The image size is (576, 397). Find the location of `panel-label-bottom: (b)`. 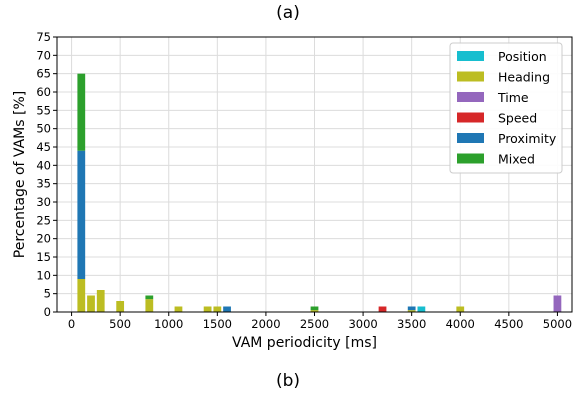

panel-label-bottom: (b) is located at coordinates (288, 381).